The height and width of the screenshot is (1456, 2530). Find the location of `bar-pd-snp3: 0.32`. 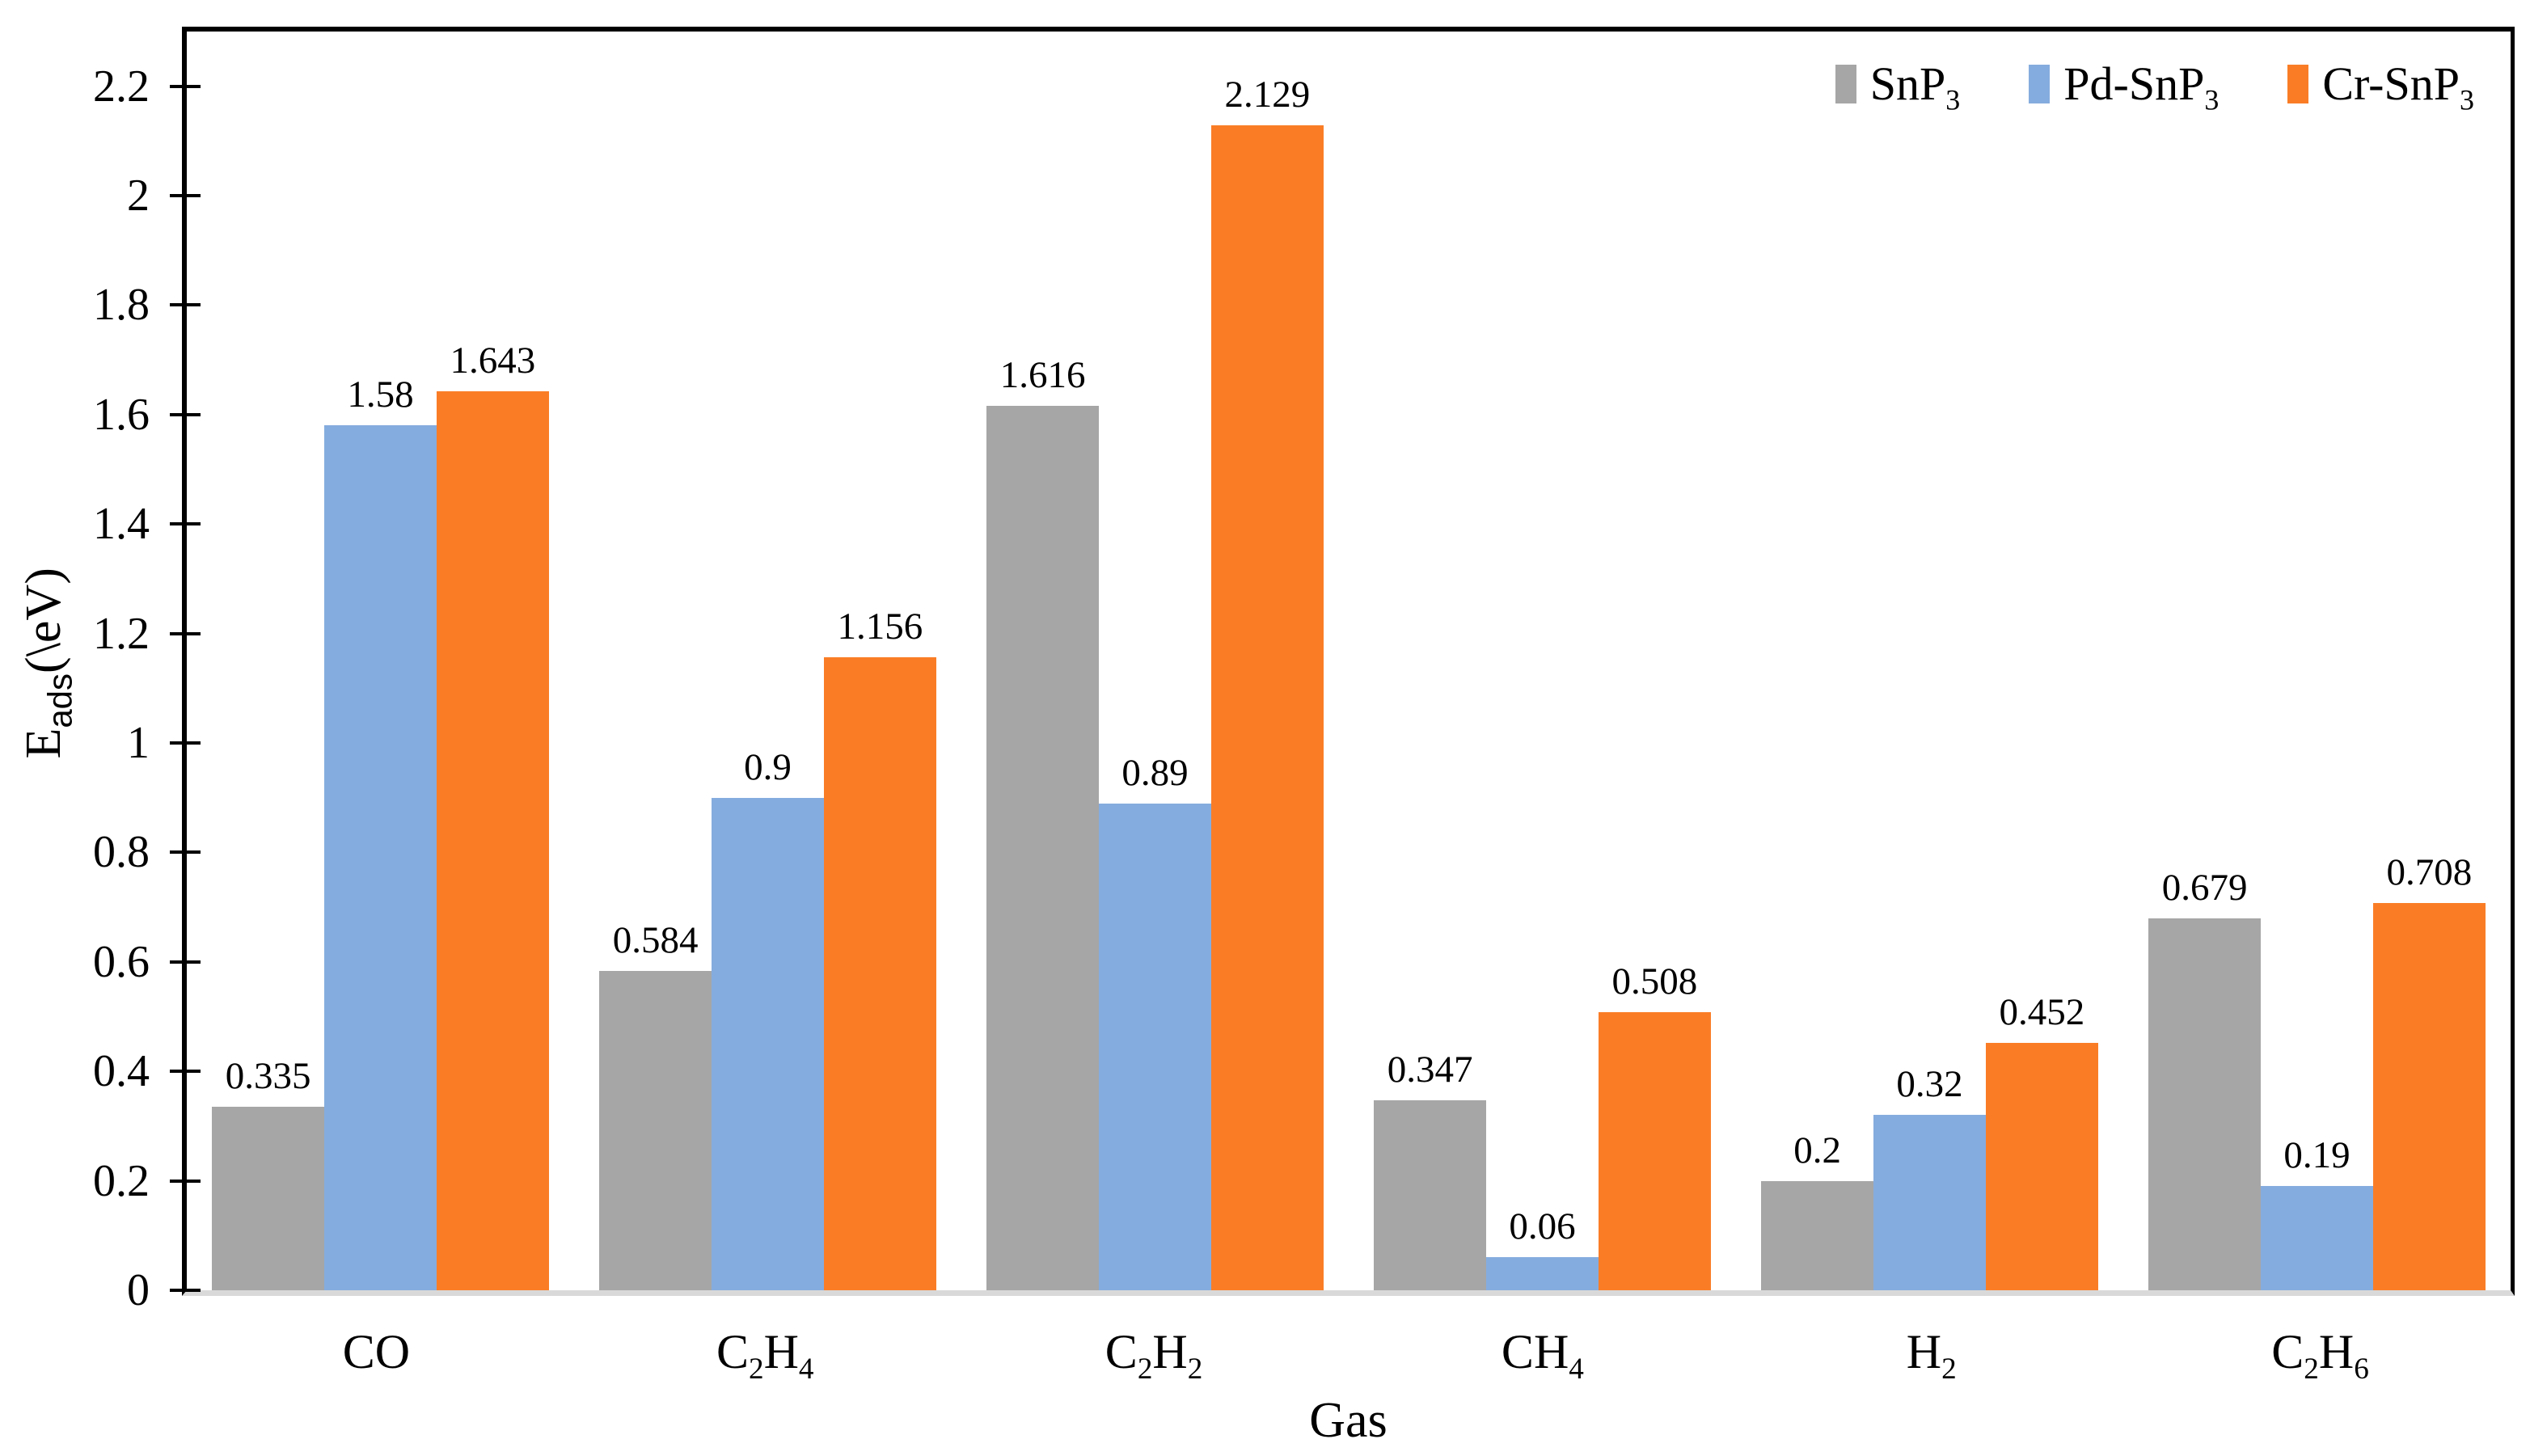

bar-pd-snp3: 0.32 is located at coordinates (1929, 1178).